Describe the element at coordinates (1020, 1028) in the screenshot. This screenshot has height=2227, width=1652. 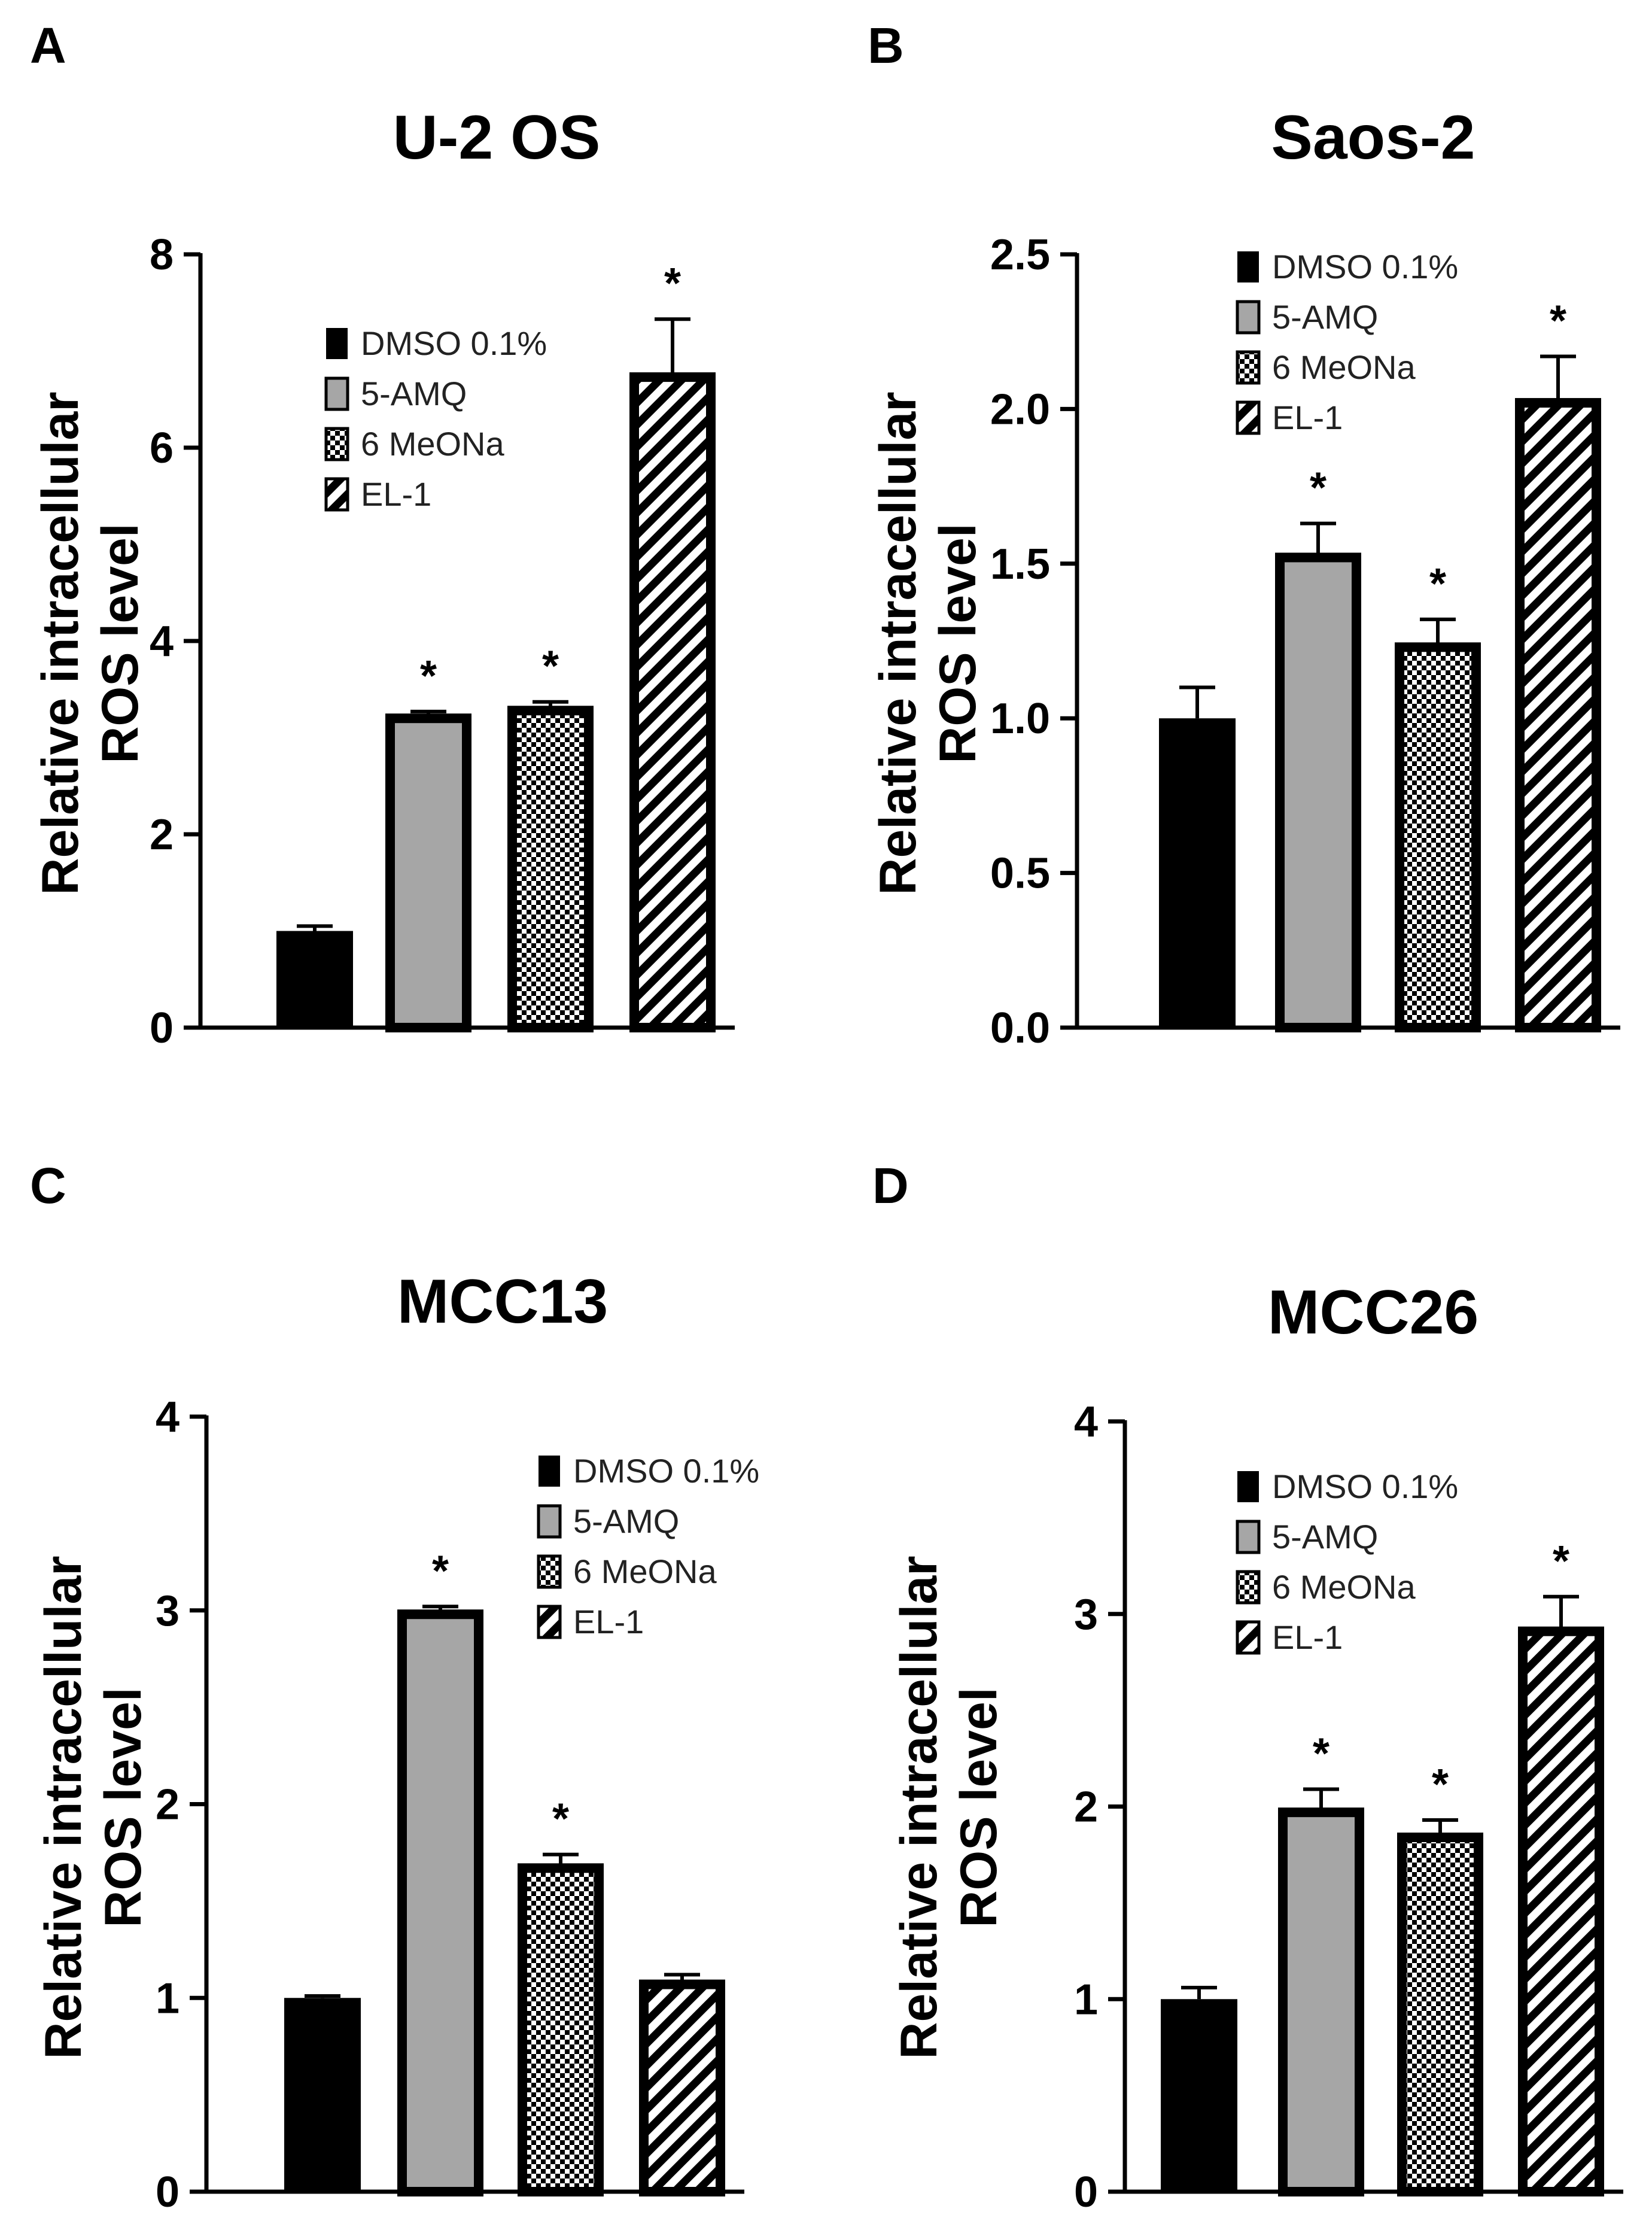
I see `y-tick-label: 0.0` at that location.